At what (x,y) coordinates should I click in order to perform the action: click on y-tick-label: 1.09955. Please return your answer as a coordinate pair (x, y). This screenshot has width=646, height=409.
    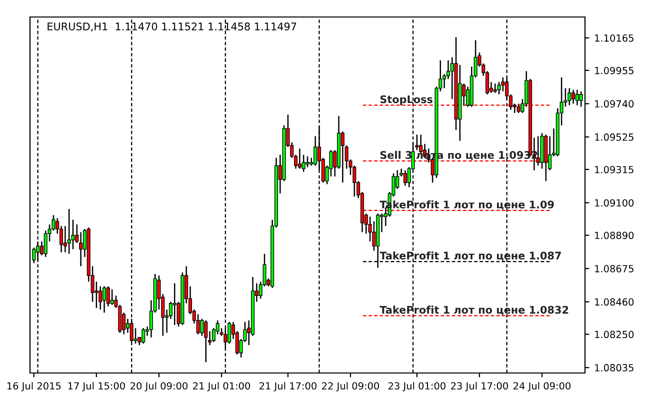
    Looking at the image, I should click on (614, 70).